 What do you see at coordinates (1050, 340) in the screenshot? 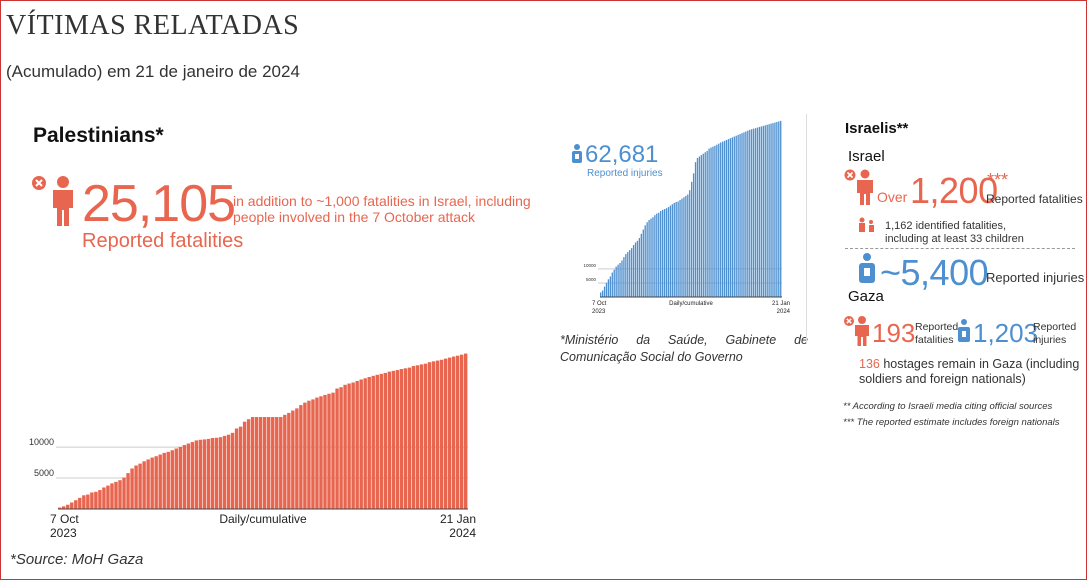
I see `gaza-injuries-label-2: injuries` at bounding box center [1050, 340].